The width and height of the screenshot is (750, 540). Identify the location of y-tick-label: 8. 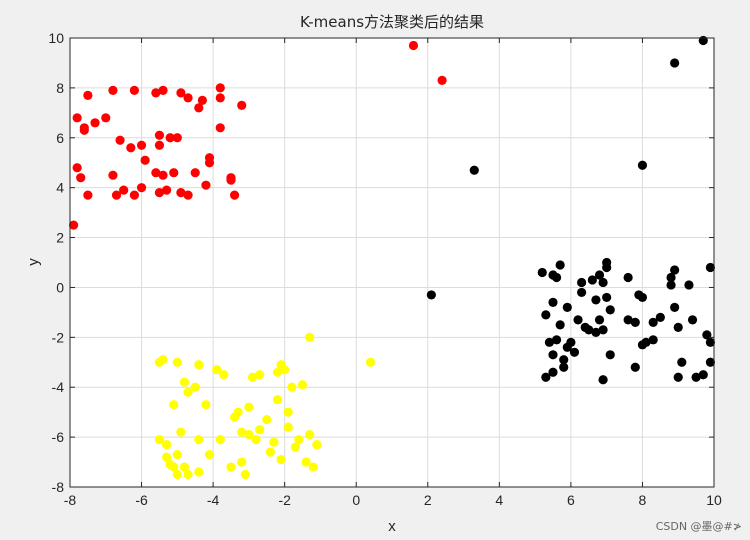
(60, 88).